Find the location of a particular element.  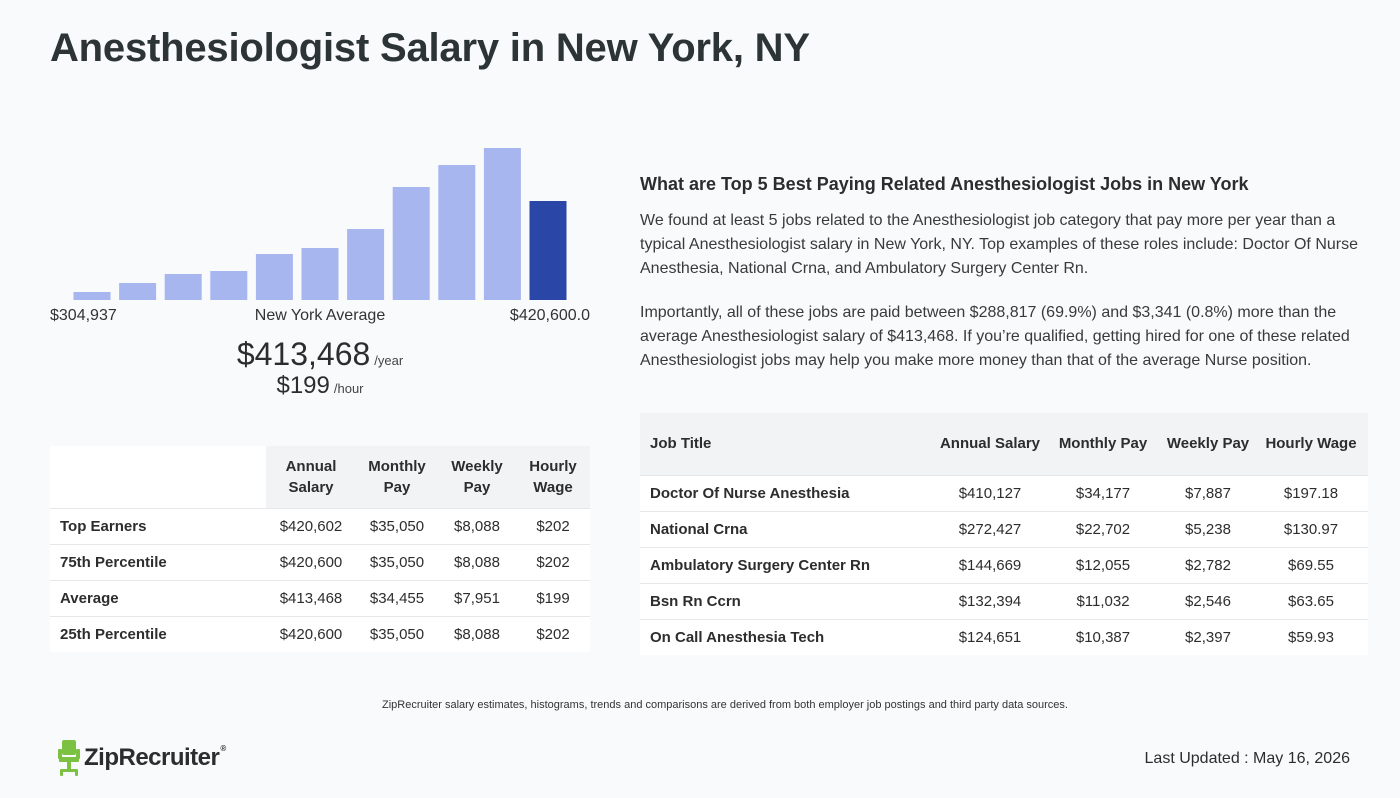

hourly-wage-headline: $199/hour is located at coordinates (320, 386).